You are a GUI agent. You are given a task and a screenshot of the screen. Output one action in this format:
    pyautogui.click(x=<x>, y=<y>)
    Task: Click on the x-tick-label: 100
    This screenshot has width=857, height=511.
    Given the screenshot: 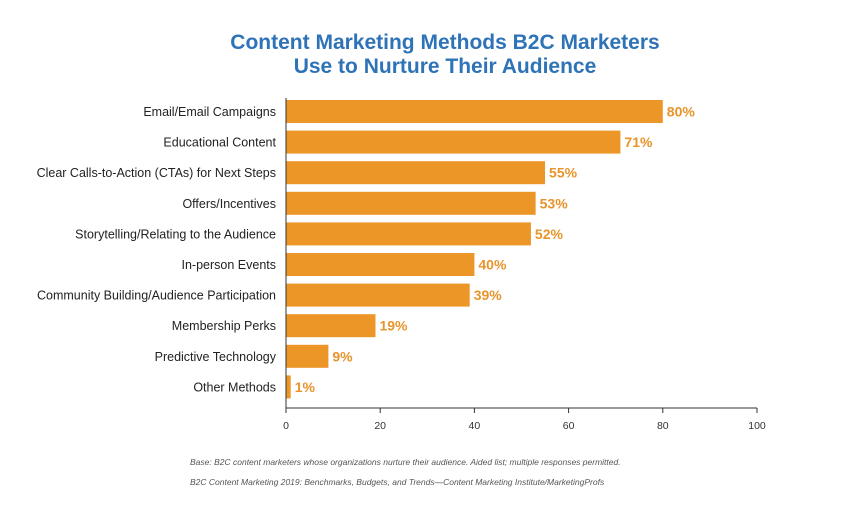 What is the action you would take?
    pyautogui.click(x=757, y=426)
    